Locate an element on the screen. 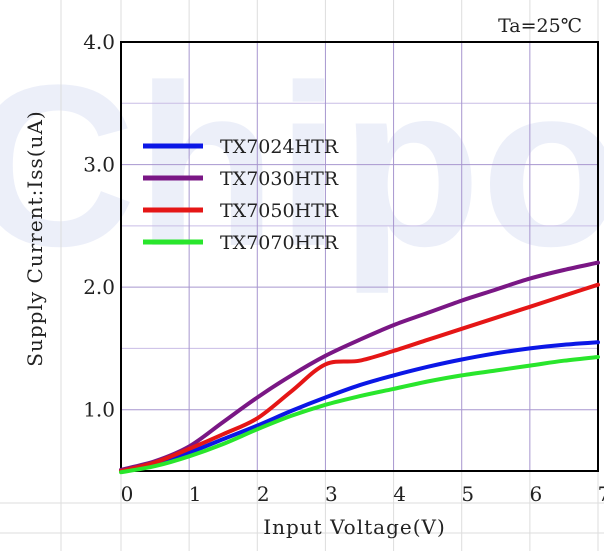 This screenshot has height=551, width=604. legend-label-tx7030htr: TX7030HTR is located at coordinates (279, 179).